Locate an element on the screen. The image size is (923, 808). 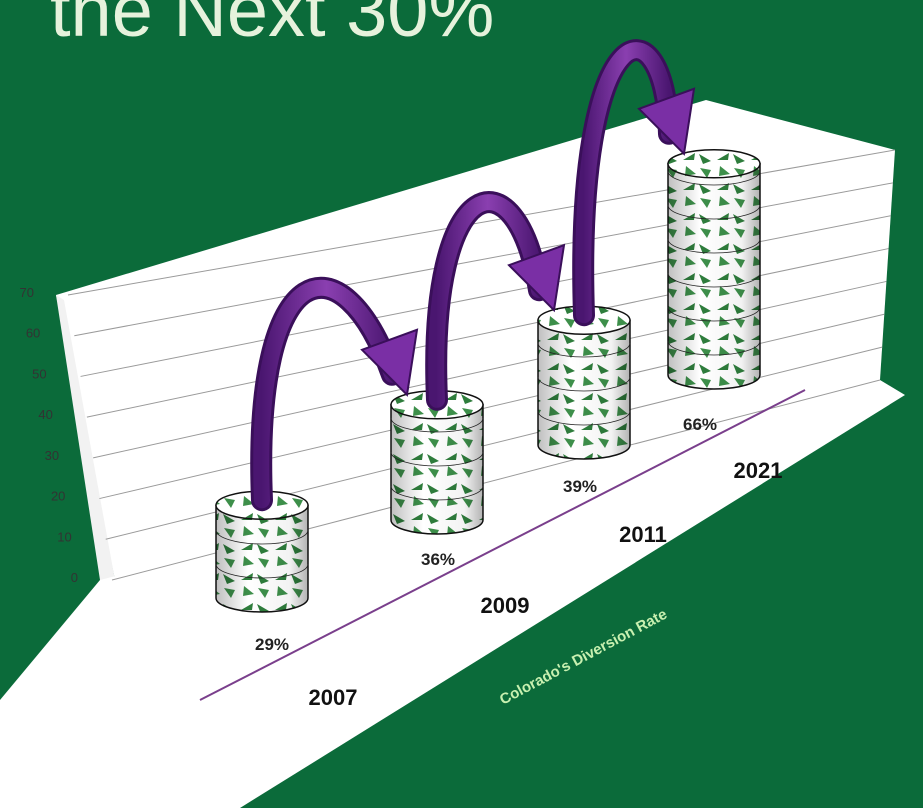
y-tick-label: 70 is located at coordinates (27, 292).